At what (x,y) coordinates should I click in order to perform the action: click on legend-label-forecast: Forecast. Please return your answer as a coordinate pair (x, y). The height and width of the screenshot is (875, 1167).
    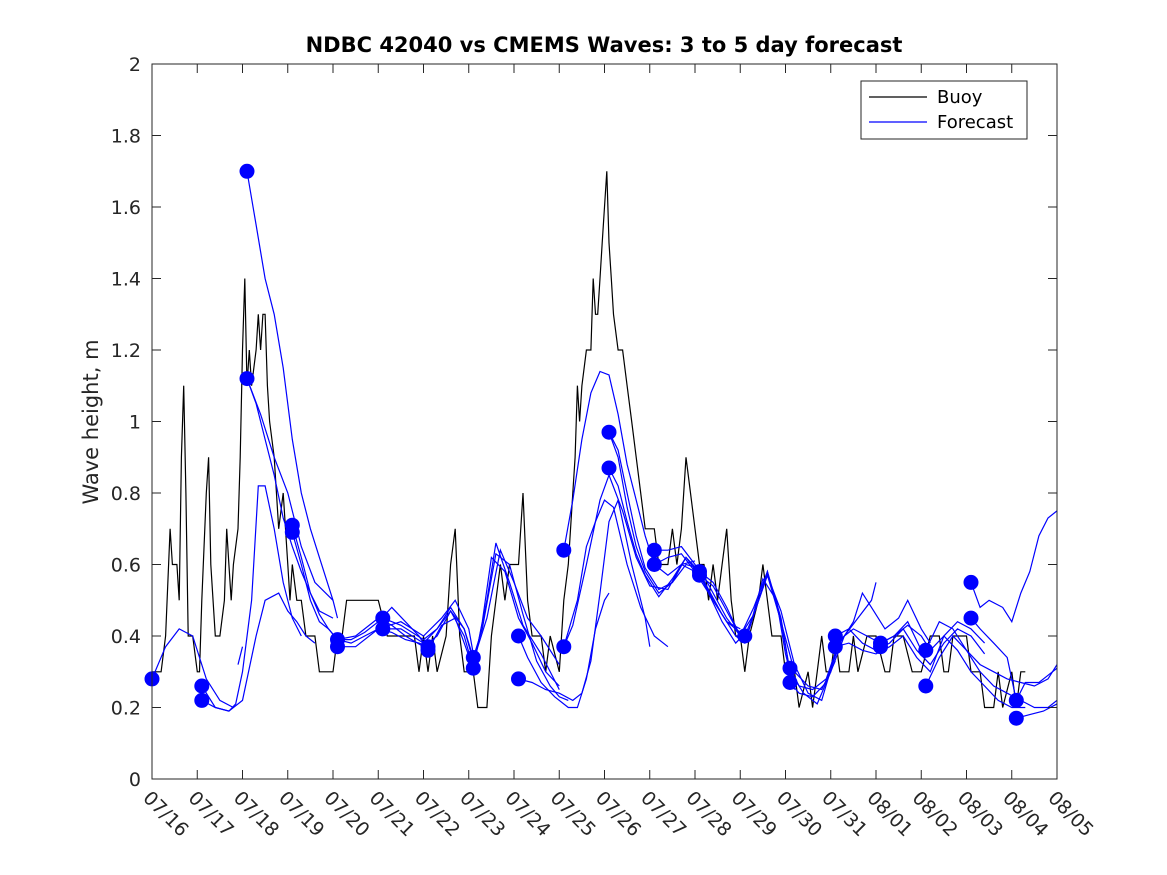
    Looking at the image, I should click on (975, 122).